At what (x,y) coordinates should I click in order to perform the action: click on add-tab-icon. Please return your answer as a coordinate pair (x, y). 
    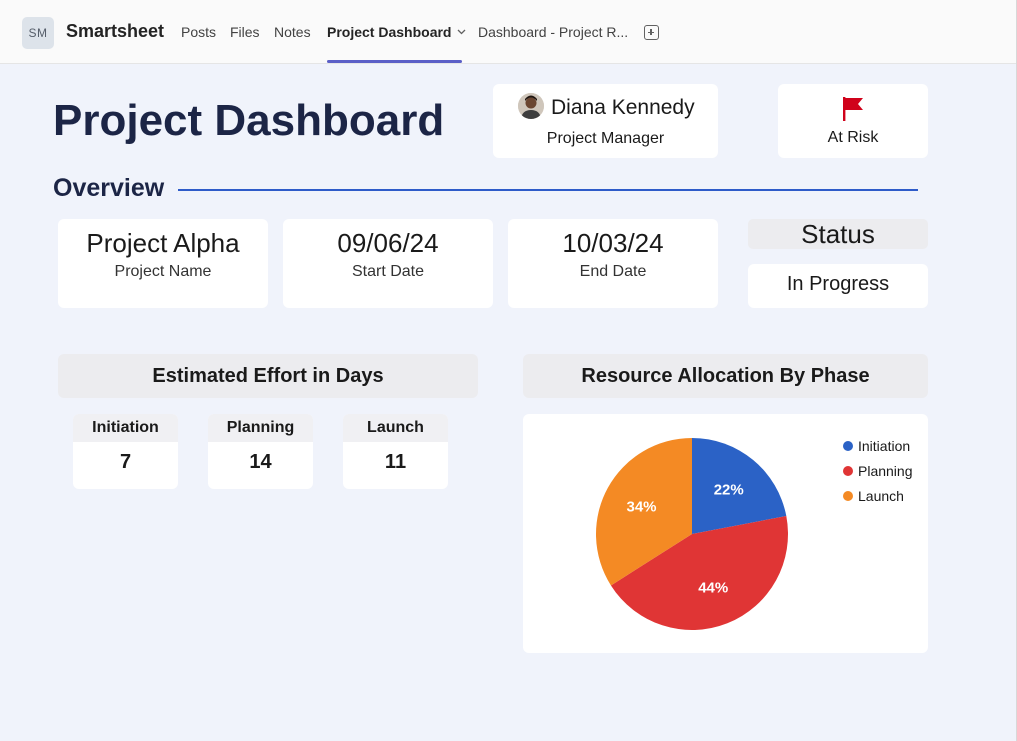
    Looking at the image, I should click on (651, 32).